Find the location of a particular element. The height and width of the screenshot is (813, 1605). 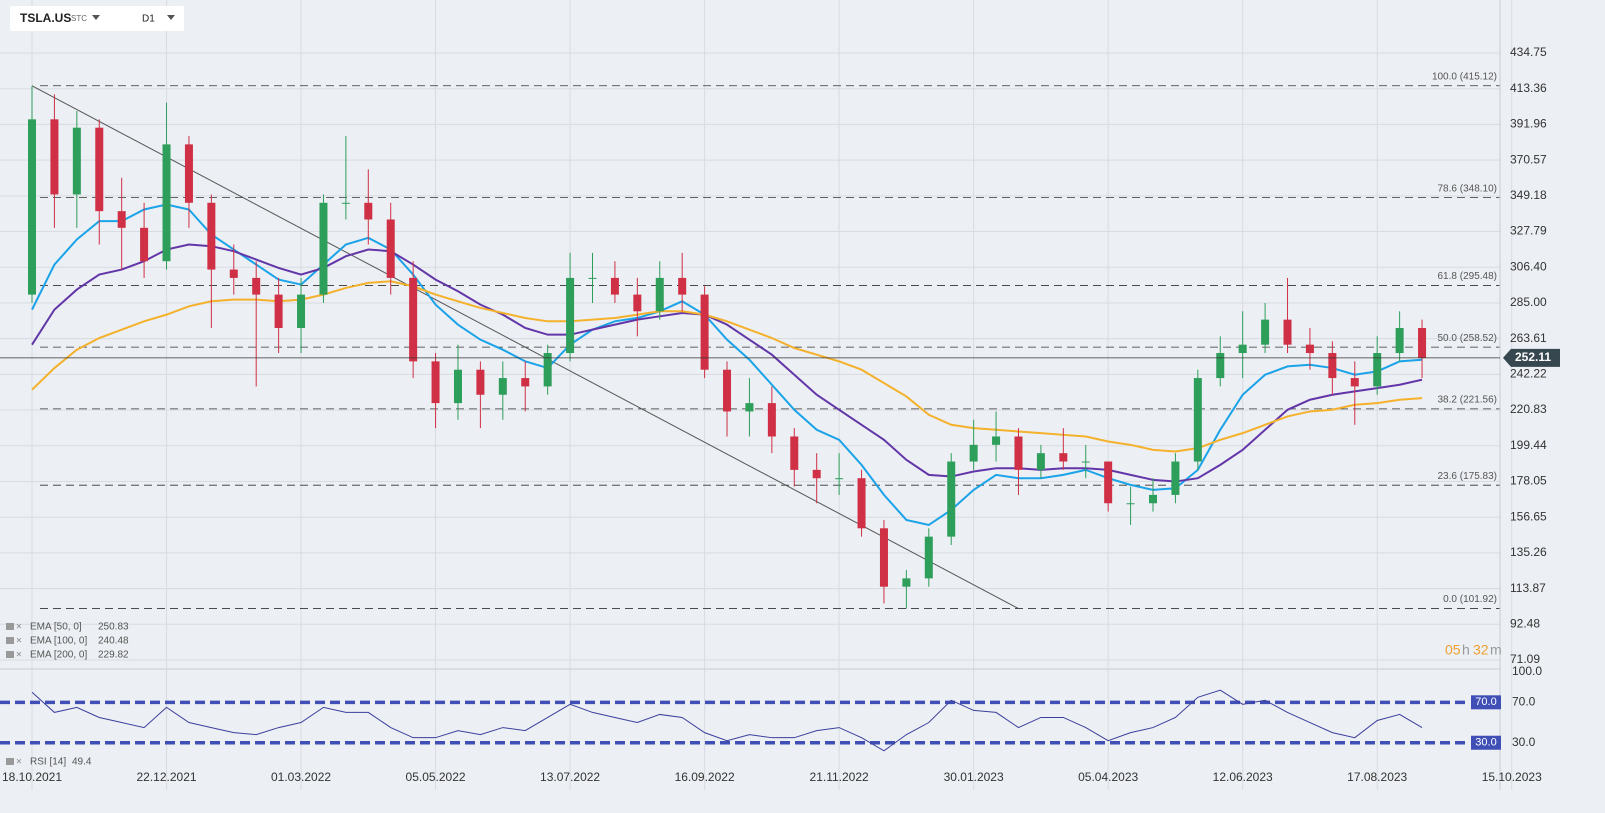

x-tick-label: 16.09.2022 is located at coordinates (705, 777).